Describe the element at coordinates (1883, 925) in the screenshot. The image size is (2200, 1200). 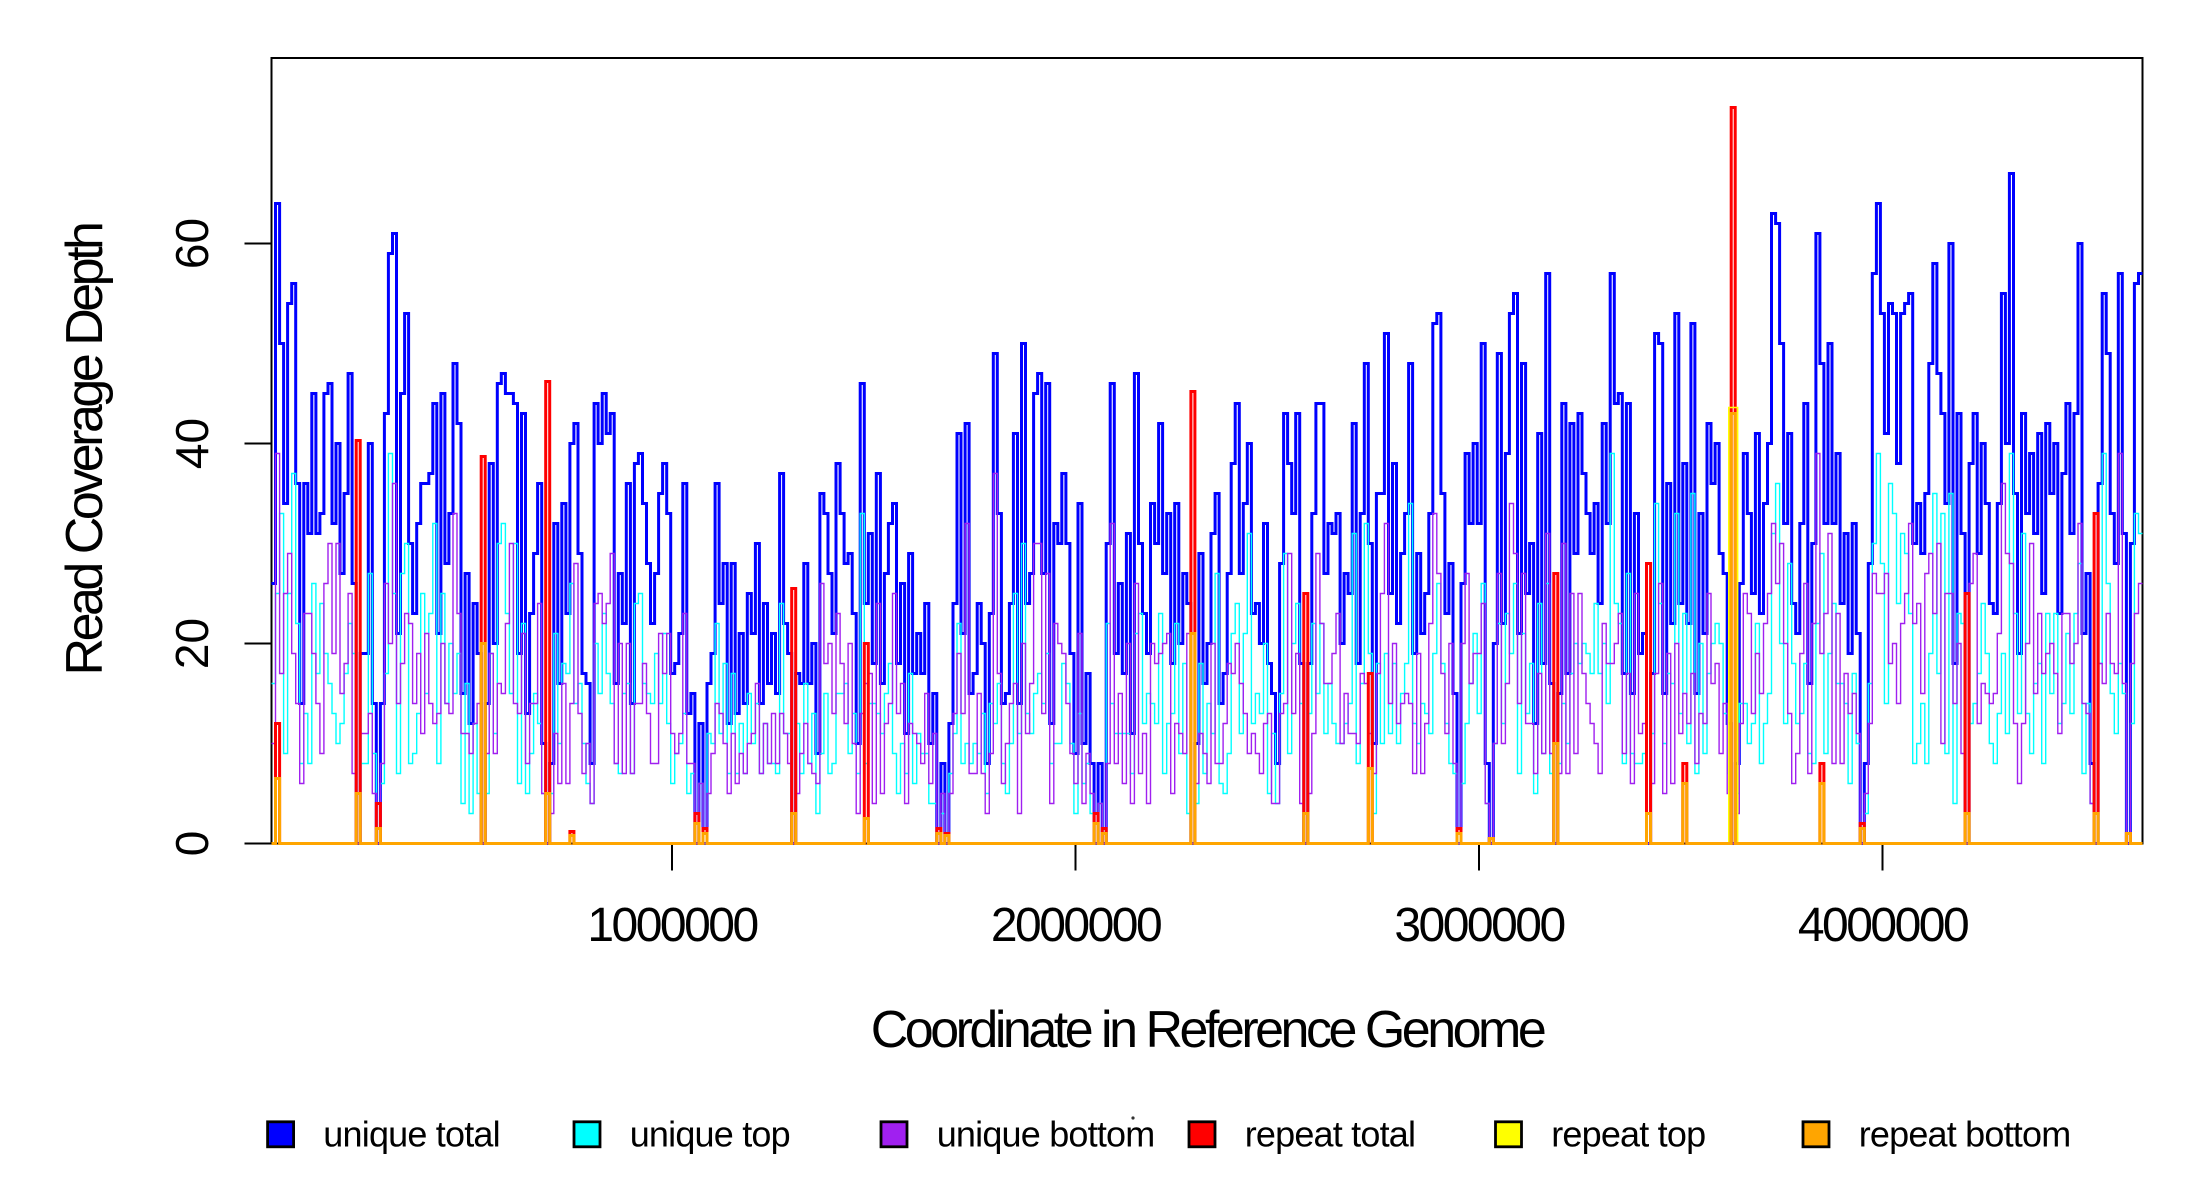
I see `svg-text: 4000000` at that location.